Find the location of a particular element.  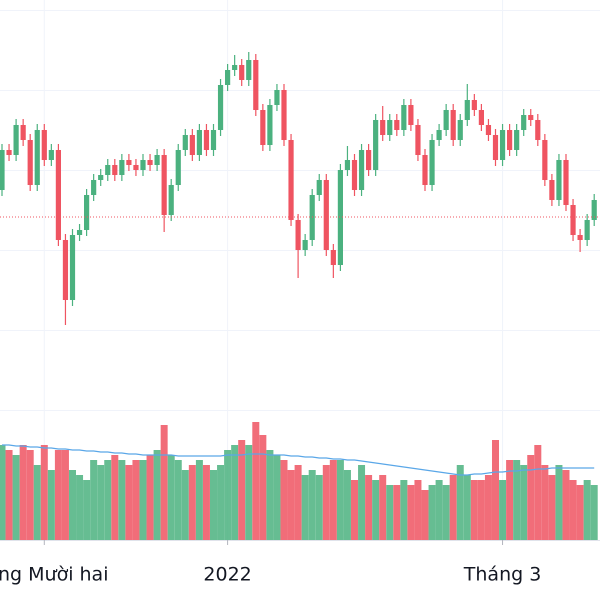

x-tick-label: ng Mười hai is located at coordinates (54, 575).